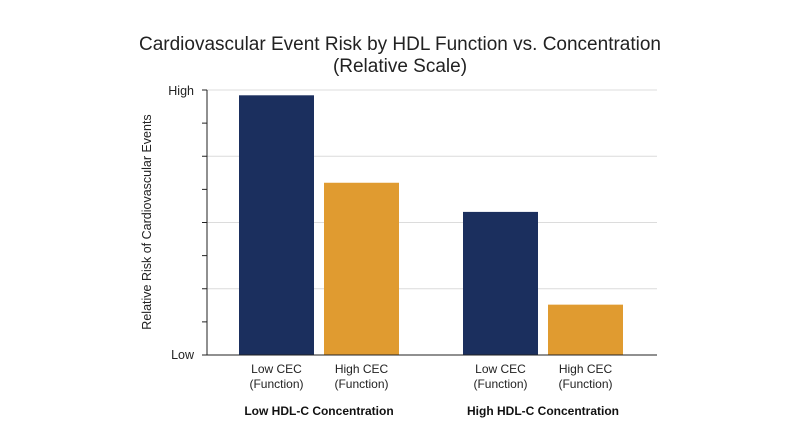 The width and height of the screenshot is (800, 447). Describe the element at coordinates (400, 66) in the screenshot. I see `chart-title-line-2: (Relative Scale)` at that location.